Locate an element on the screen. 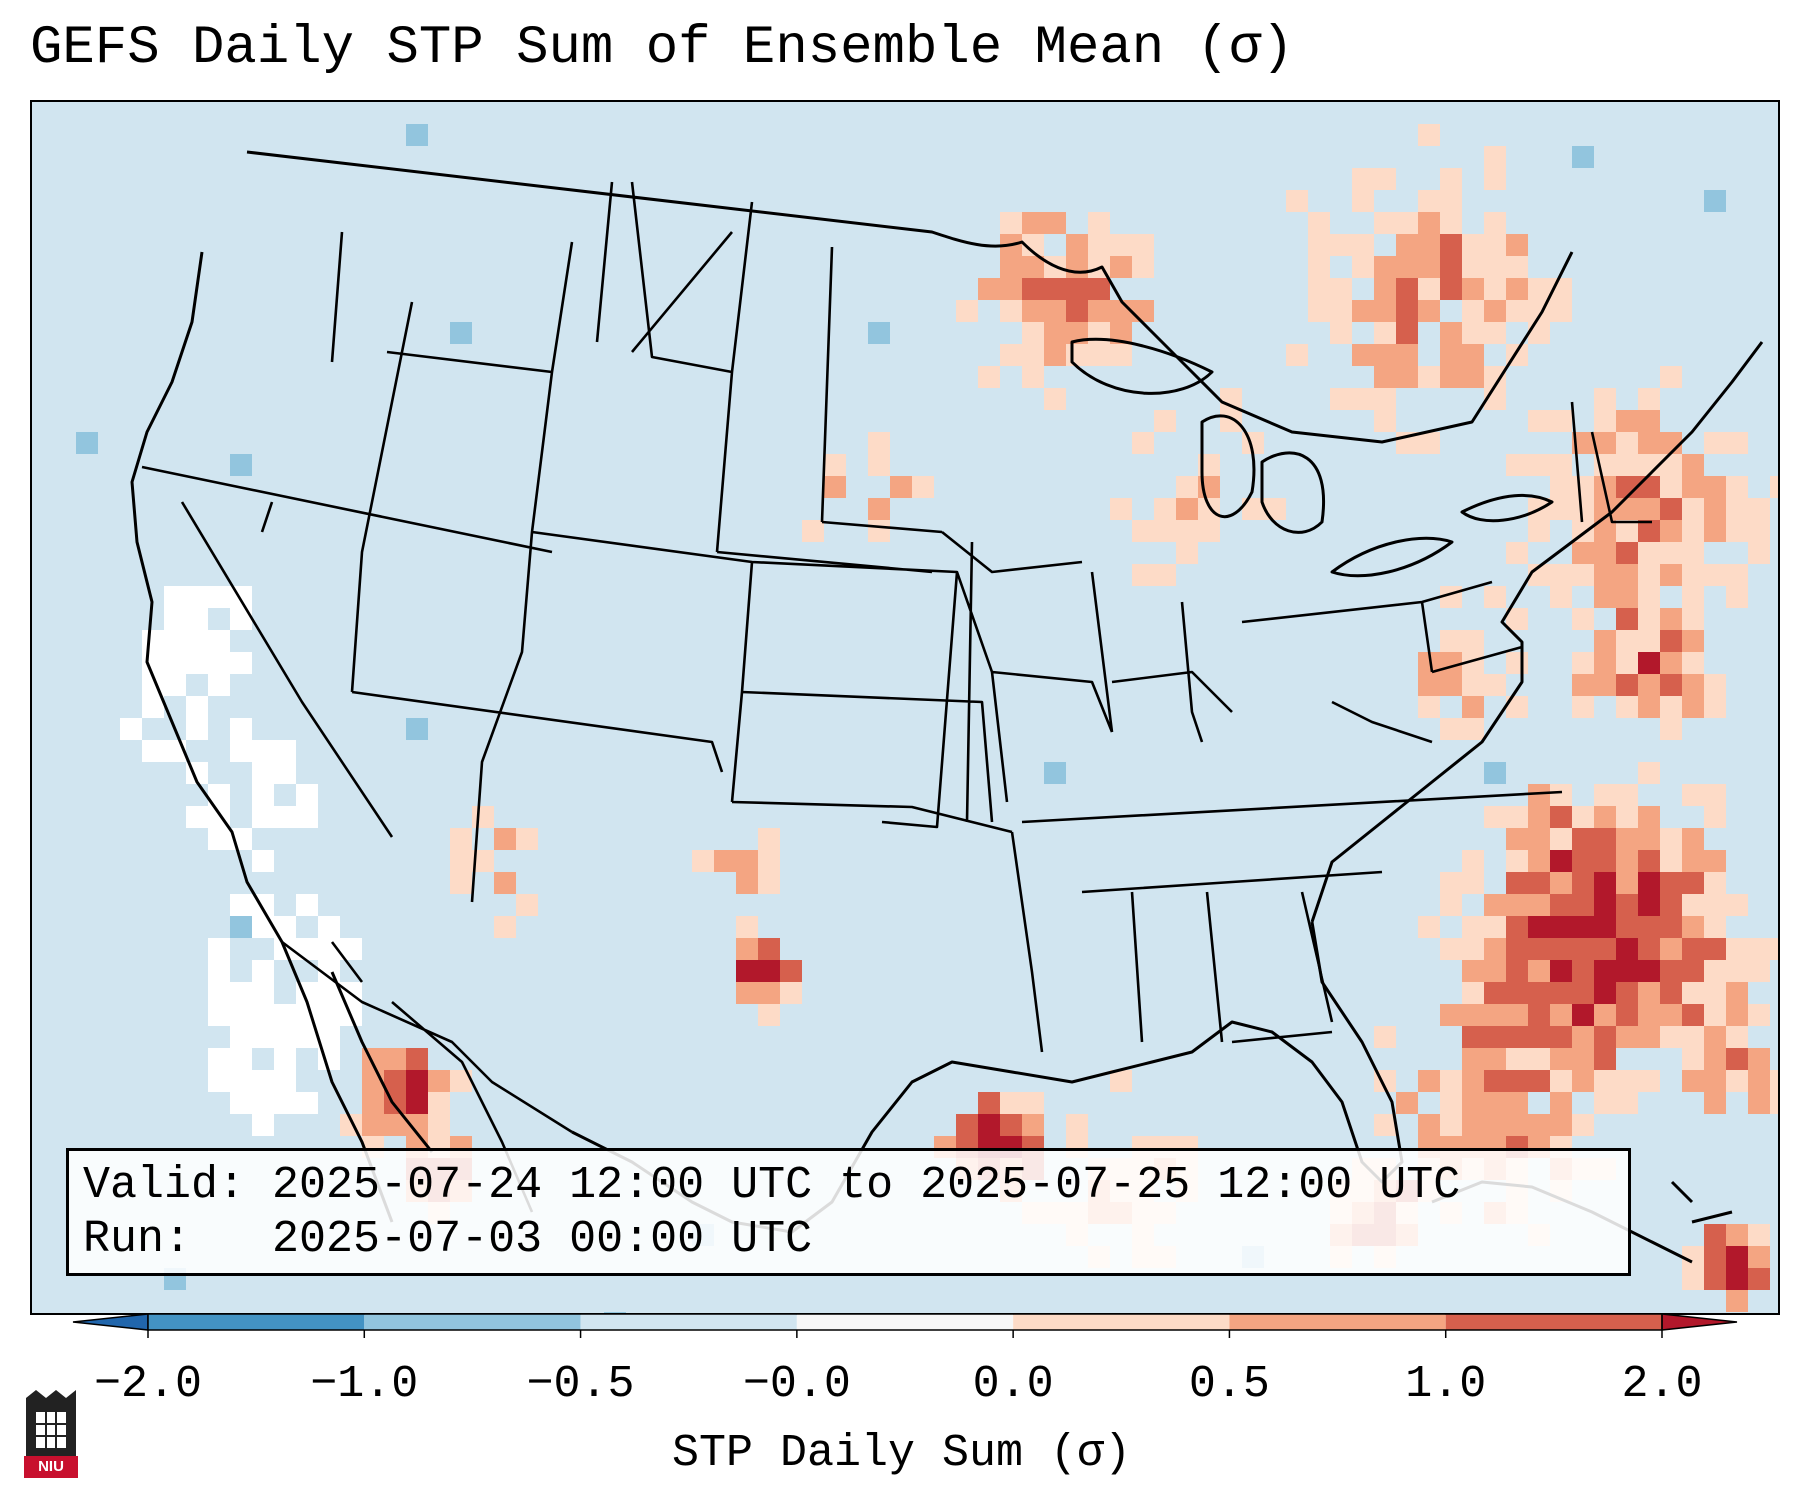  pacific-coastline is located at coordinates (262, 737).